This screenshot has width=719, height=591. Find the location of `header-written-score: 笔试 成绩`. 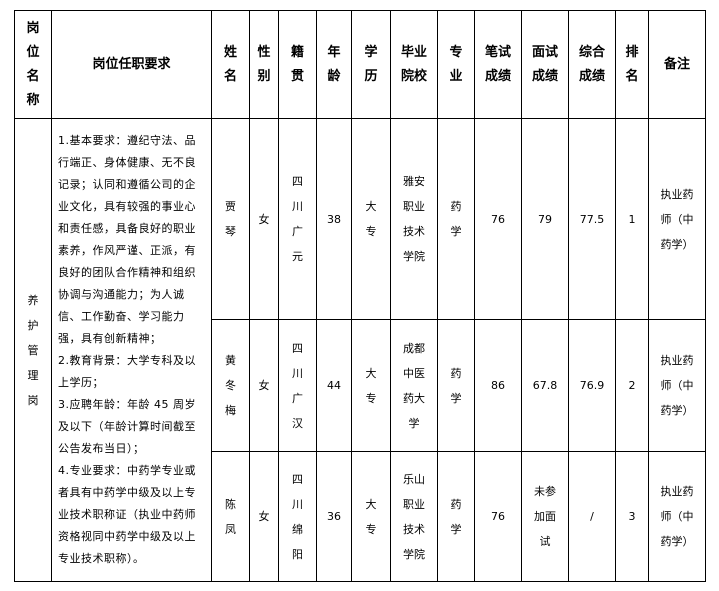

header-written-score: 笔试 成绩 is located at coordinates (498, 64).